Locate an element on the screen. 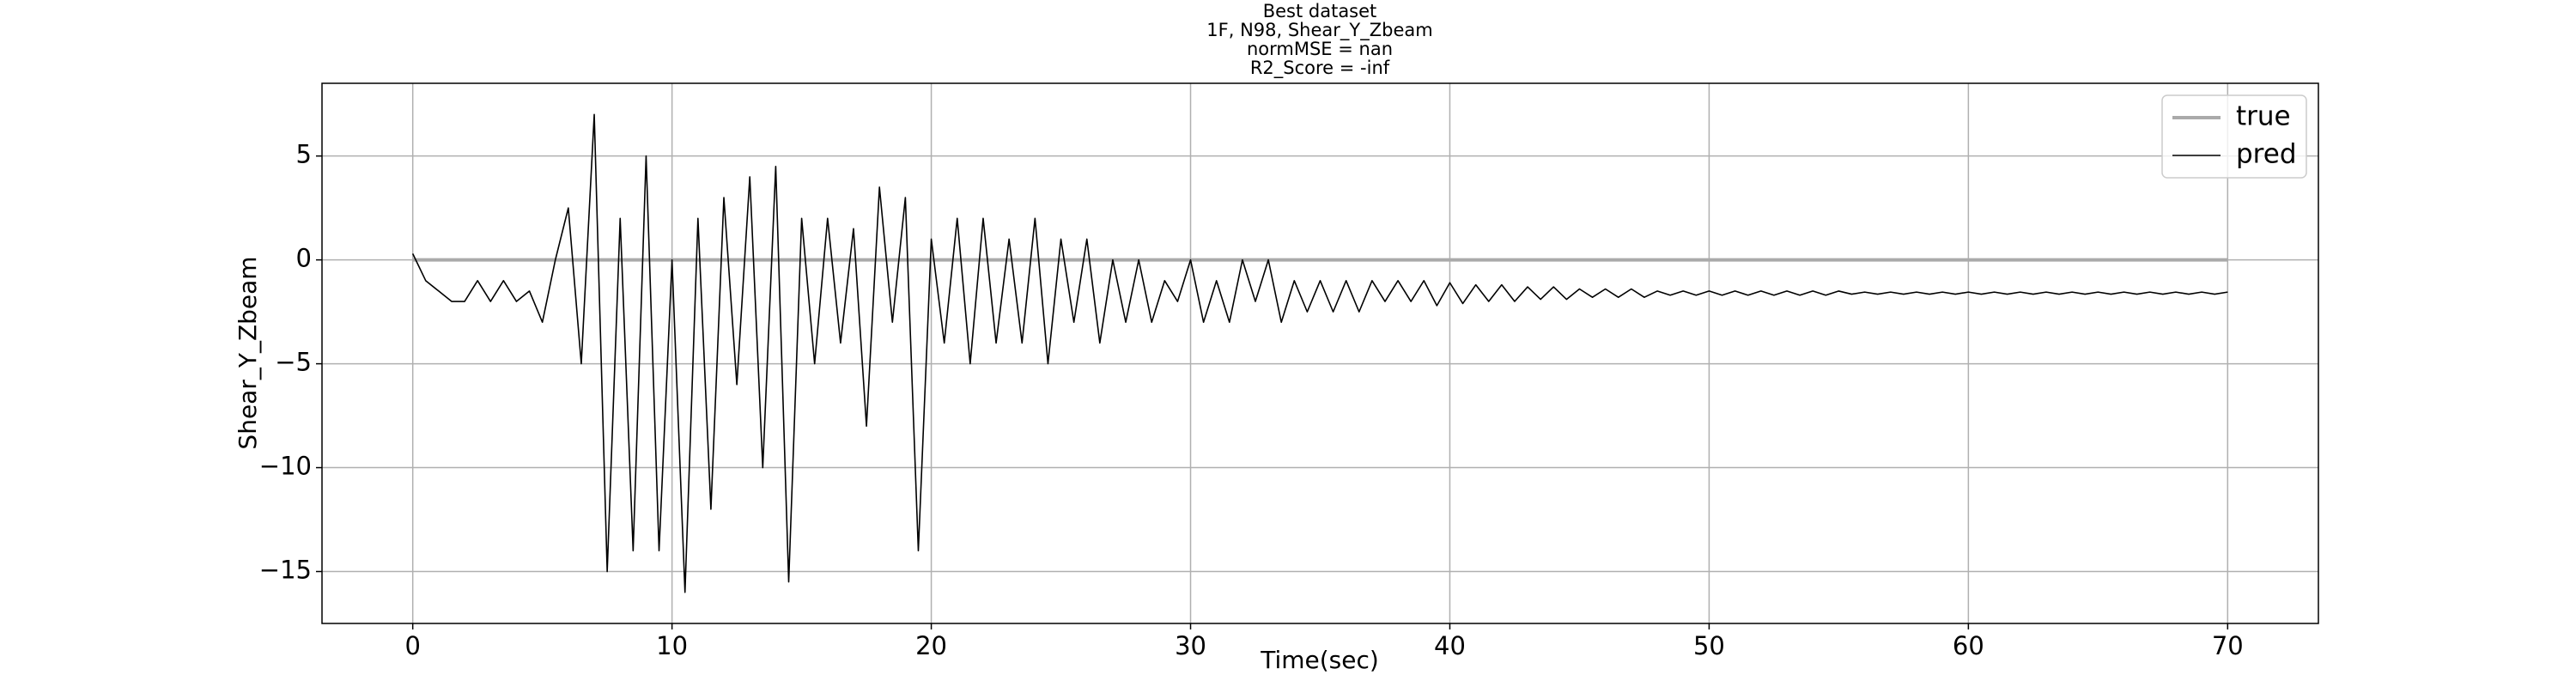 This screenshot has height=687, width=2576. y-axis-label: Shear_Y_Zbeam is located at coordinates (248, 352).